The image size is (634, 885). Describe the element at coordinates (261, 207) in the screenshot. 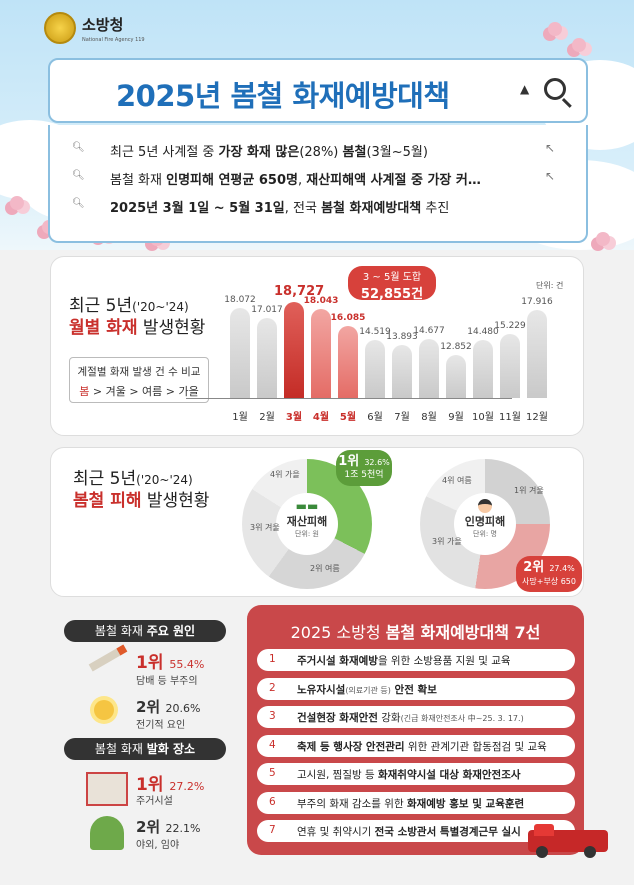

I see `suggestion-item: 🔍︎ 2025년 3월 1일 ~ 5월 31일, 전국 봄철 화재예방대책 추진` at that location.